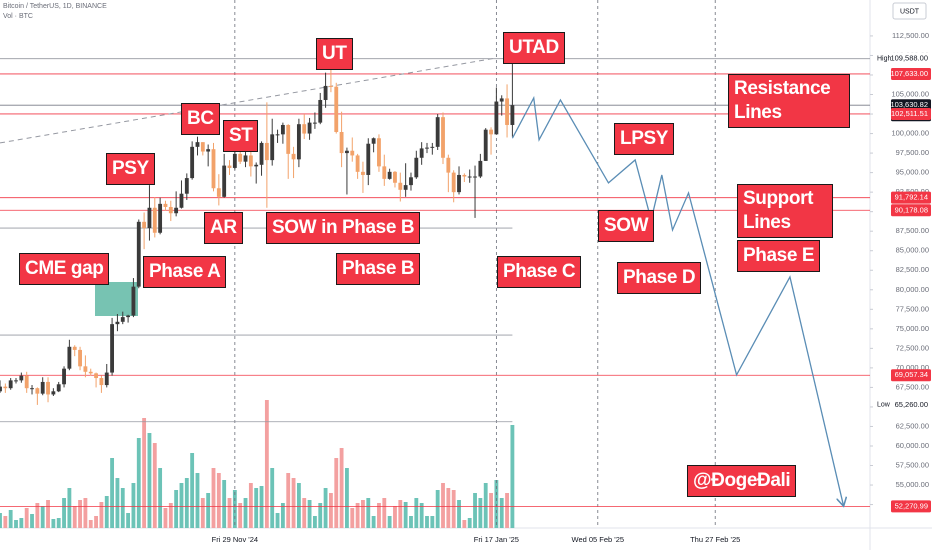 The height and width of the screenshot is (550, 932). What do you see at coordinates (223, 228) in the screenshot?
I see `annotation: AR` at bounding box center [223, 228].